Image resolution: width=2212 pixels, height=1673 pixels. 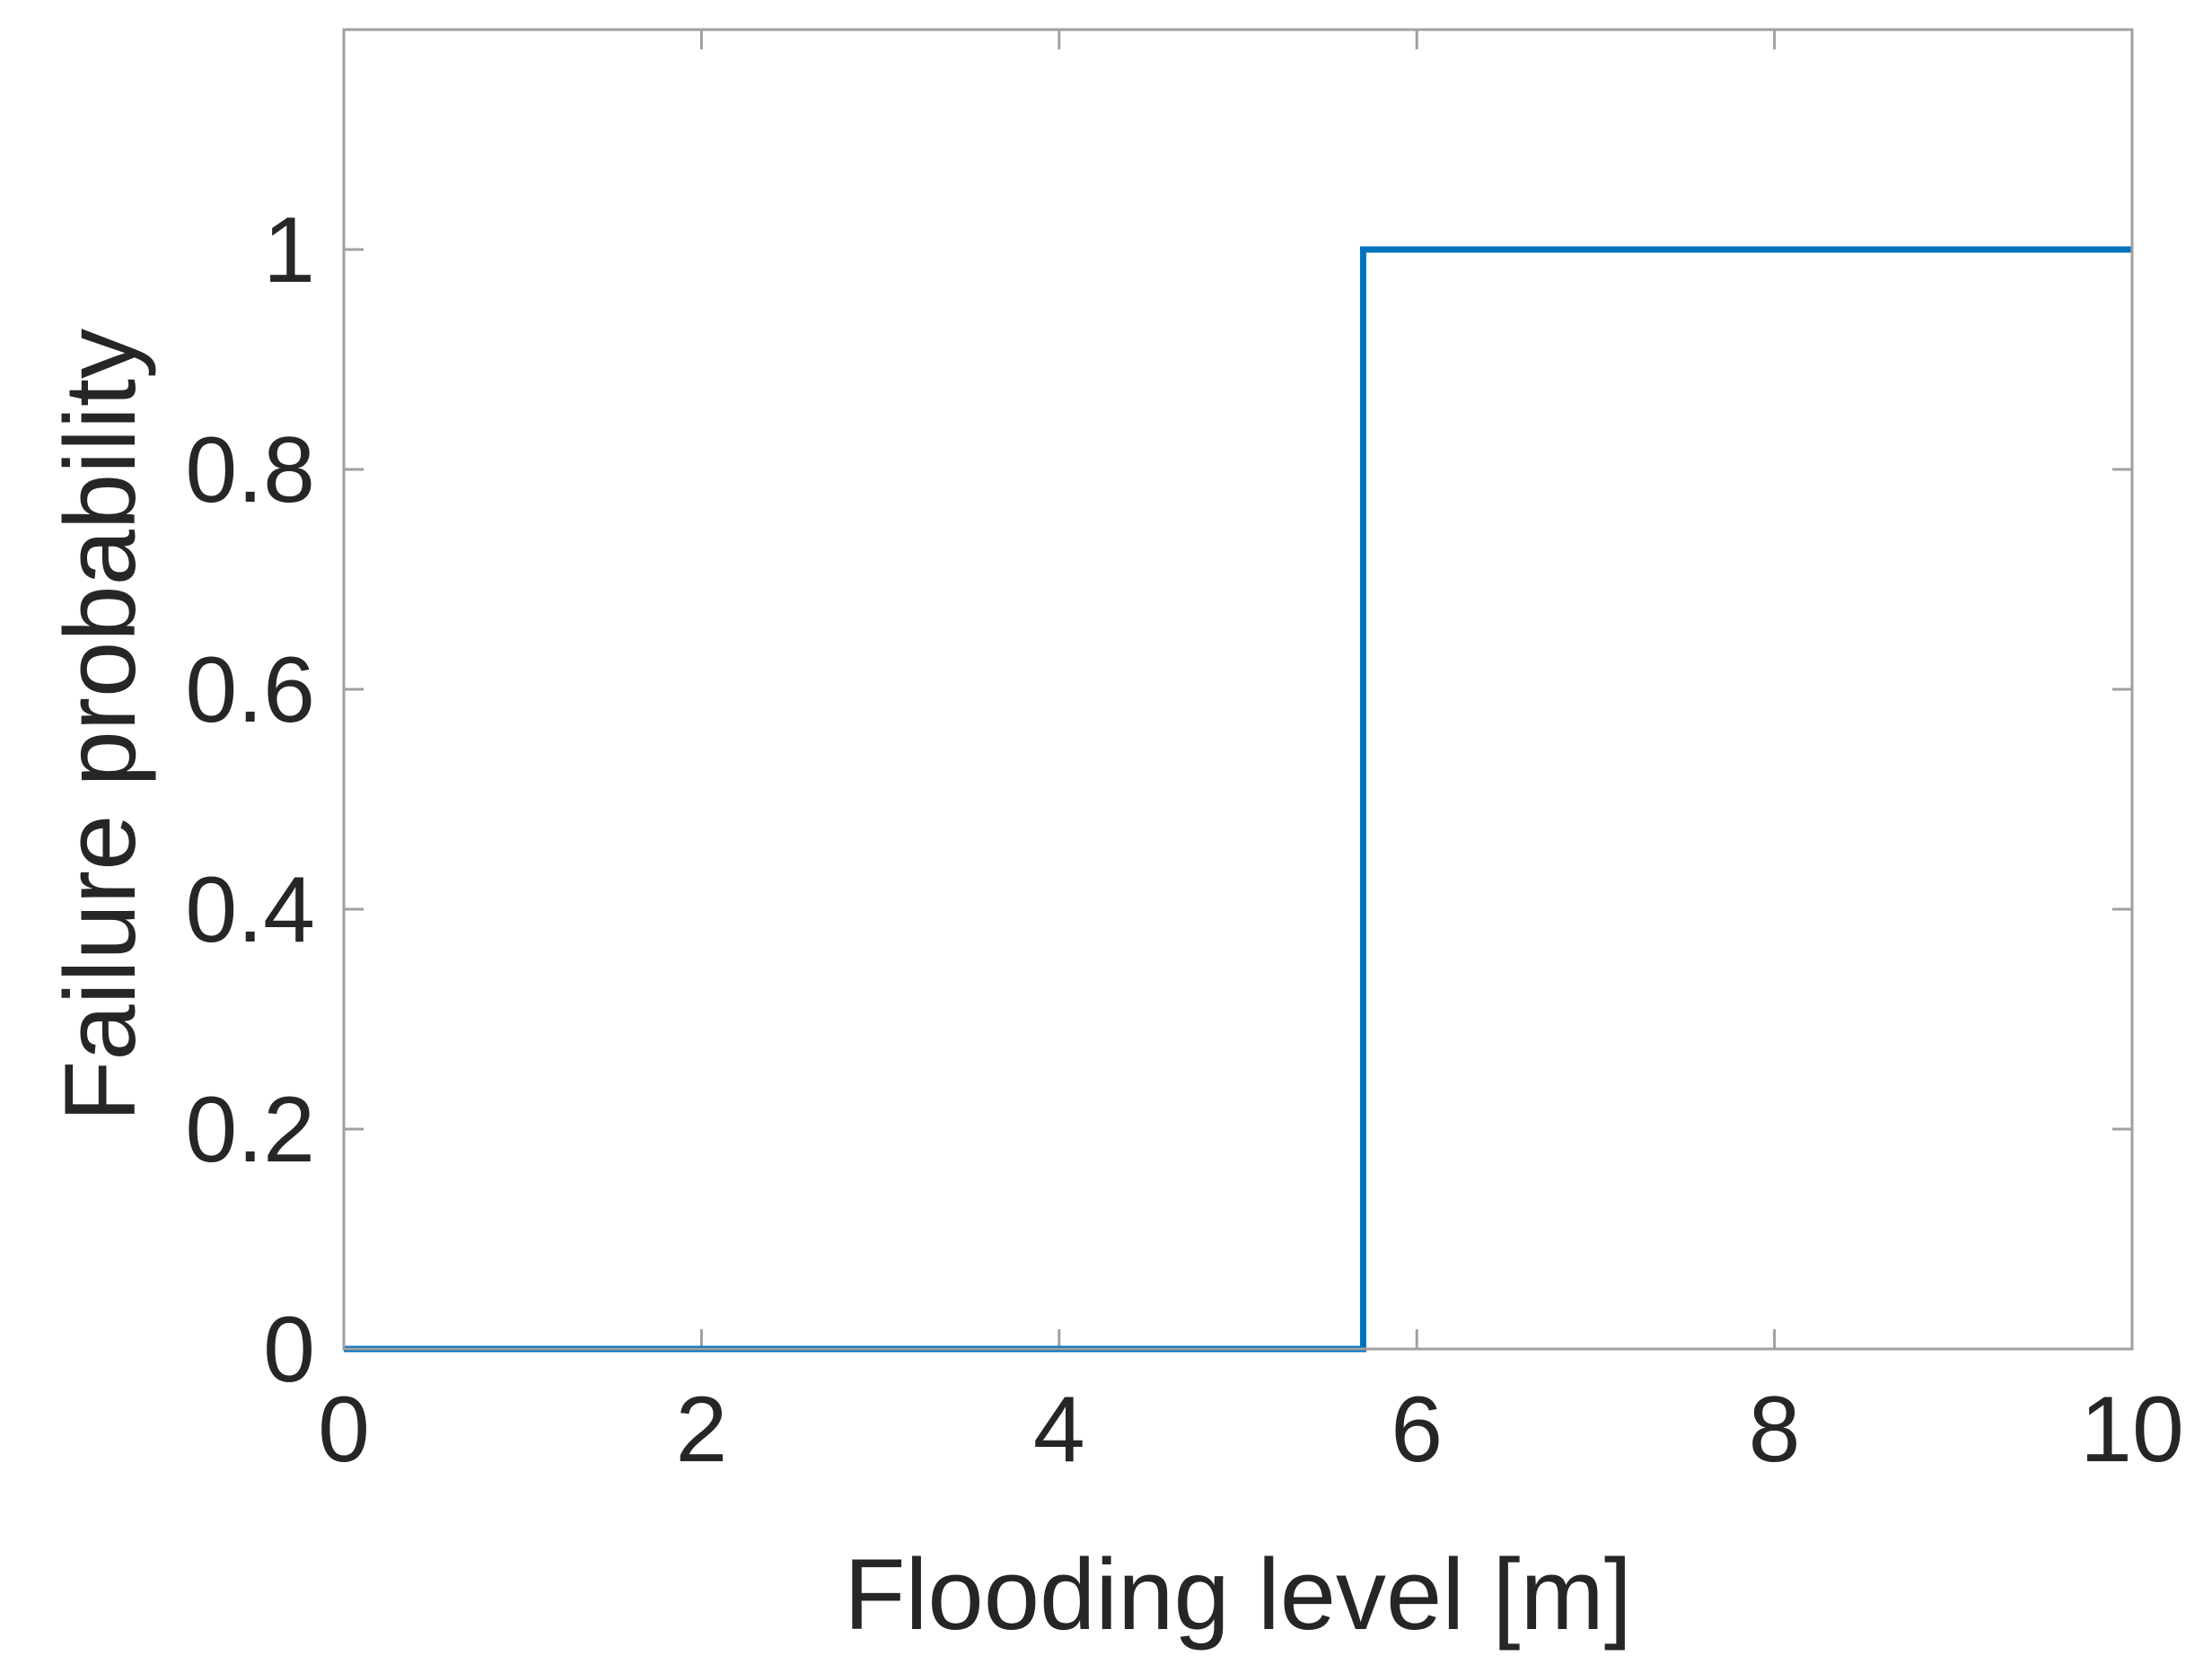 What do you see at coordinates (100, 725) in the screenshot?
I see `y-axis-label: Failure probability` at bounding box center [100, 725].